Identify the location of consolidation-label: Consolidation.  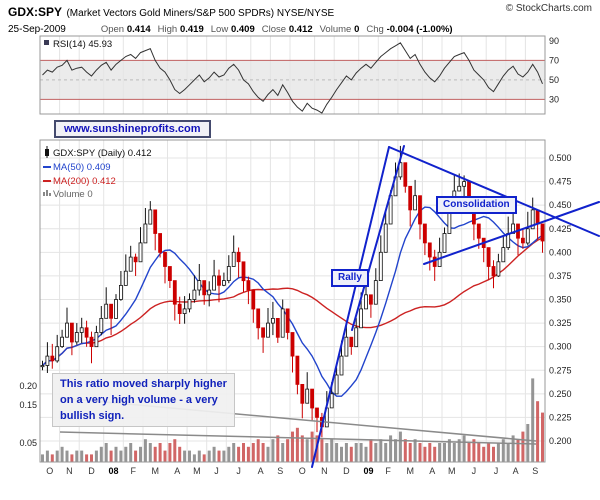
(476, 205).